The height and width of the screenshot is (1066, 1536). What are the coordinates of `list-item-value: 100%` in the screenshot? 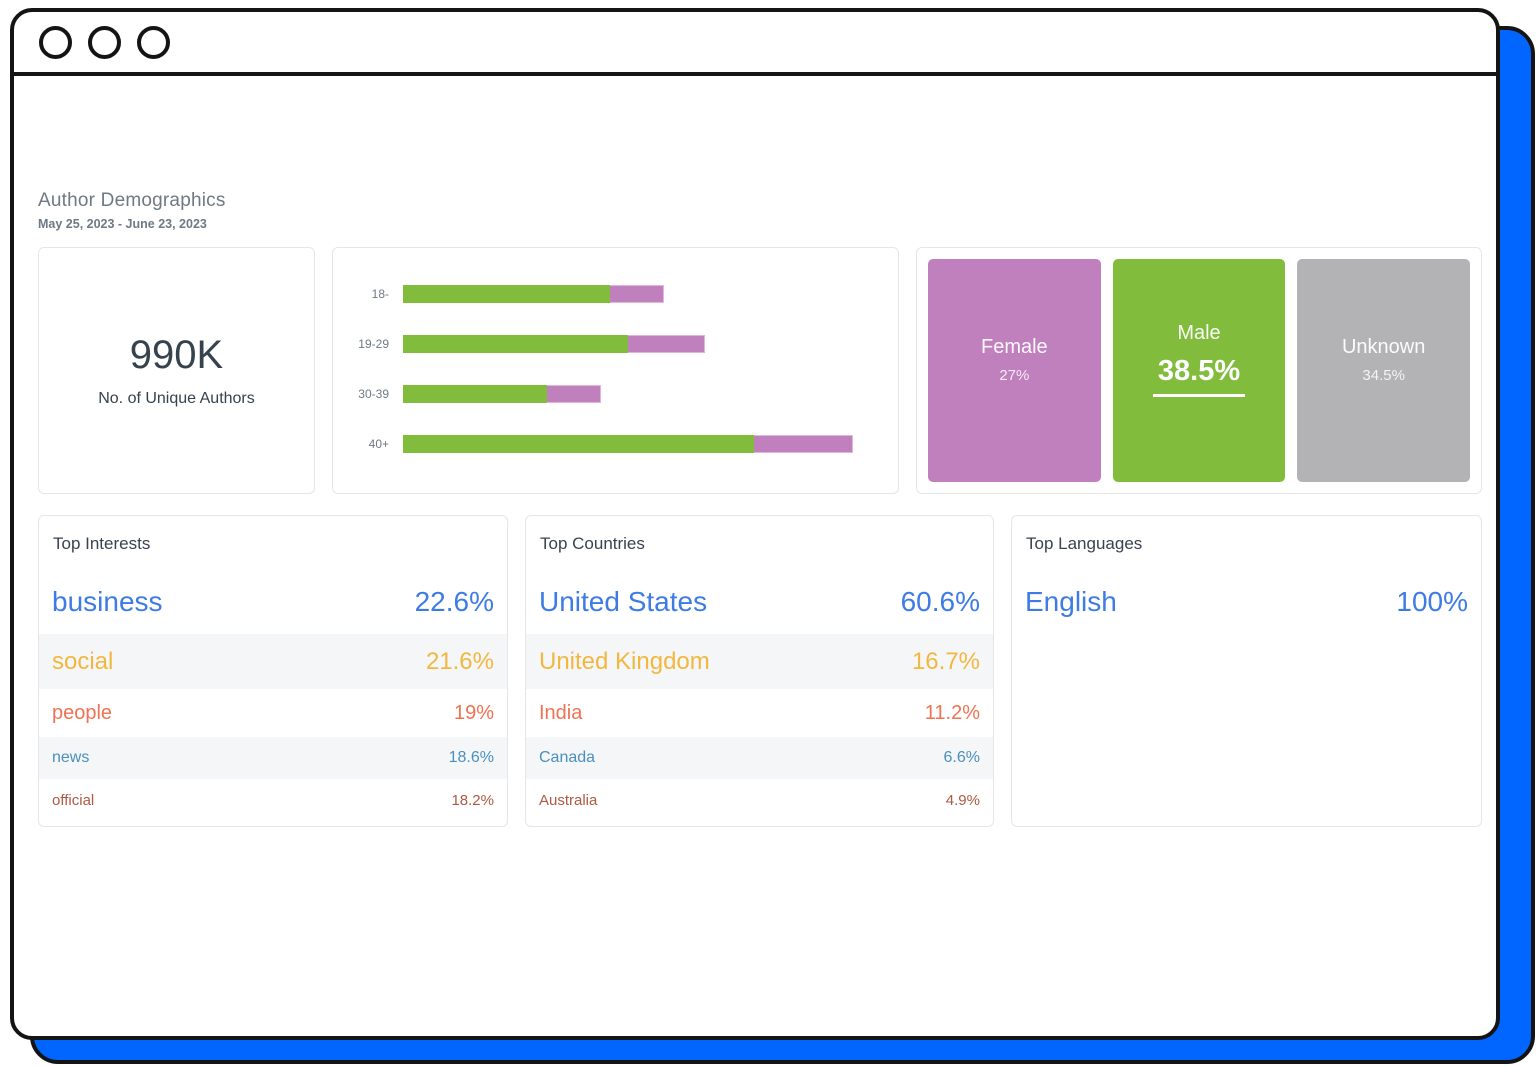 It's located at (1432, 601).